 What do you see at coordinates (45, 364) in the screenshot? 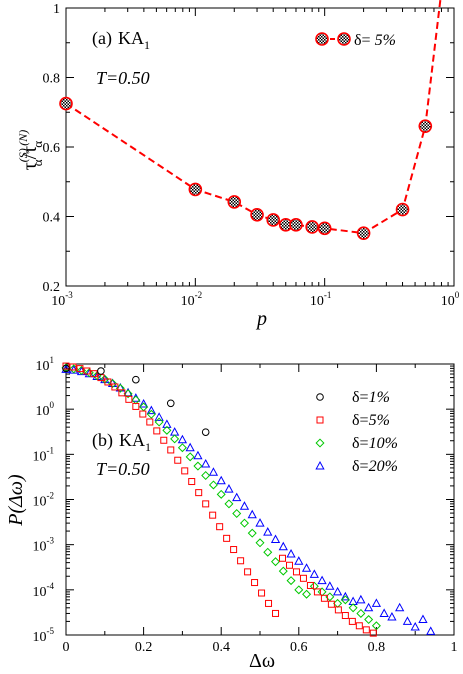
I see `y-tick-label-b: 10¹` at bounding box center [45, 364].